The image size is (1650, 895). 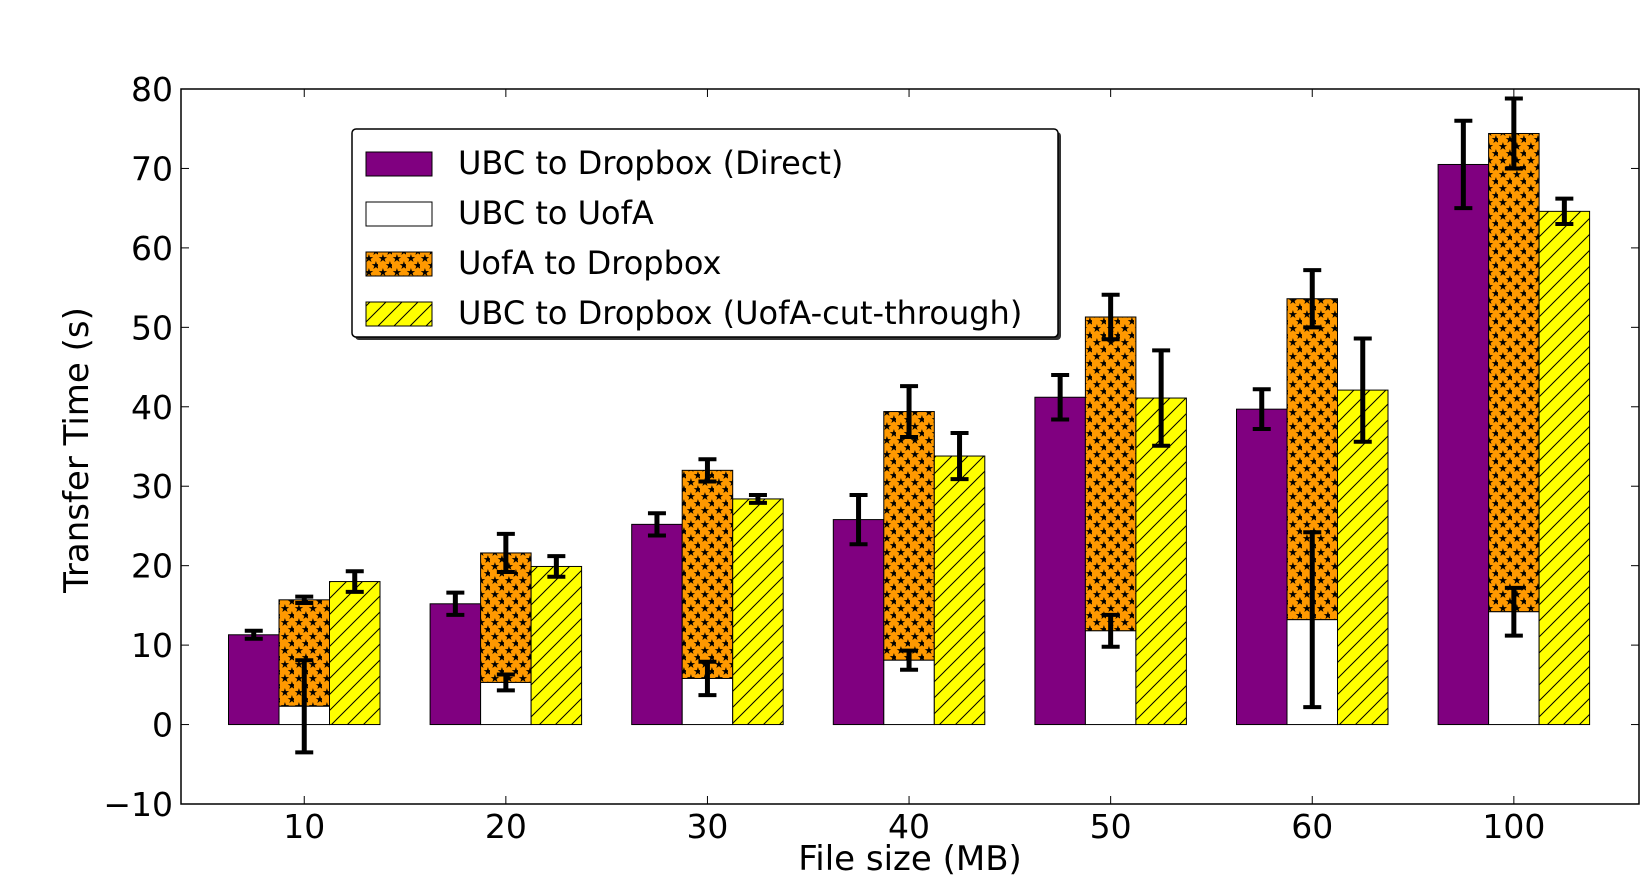 What do you see at coordinates (650, 163) in the screenshot?
I see `legend-label: UBC to Dropbox (Direct)` at bounding box center [650, 163].